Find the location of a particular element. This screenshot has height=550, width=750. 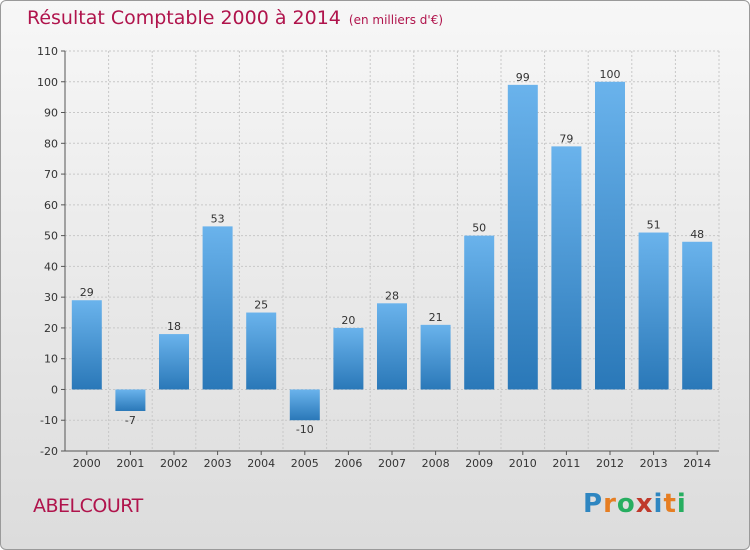

y-tick-label: 20 is located at coordinates (51, 328).